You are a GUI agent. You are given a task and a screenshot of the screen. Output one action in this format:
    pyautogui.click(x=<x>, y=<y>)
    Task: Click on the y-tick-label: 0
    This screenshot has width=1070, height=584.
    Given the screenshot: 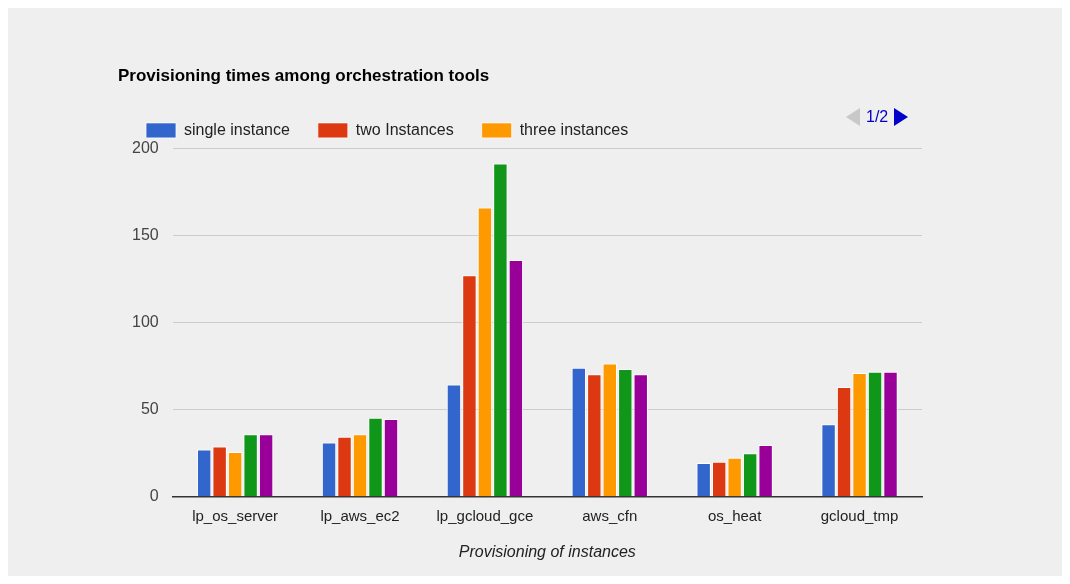 What is the action you would take?
    pyautogui.click(x=154, y=496)
    